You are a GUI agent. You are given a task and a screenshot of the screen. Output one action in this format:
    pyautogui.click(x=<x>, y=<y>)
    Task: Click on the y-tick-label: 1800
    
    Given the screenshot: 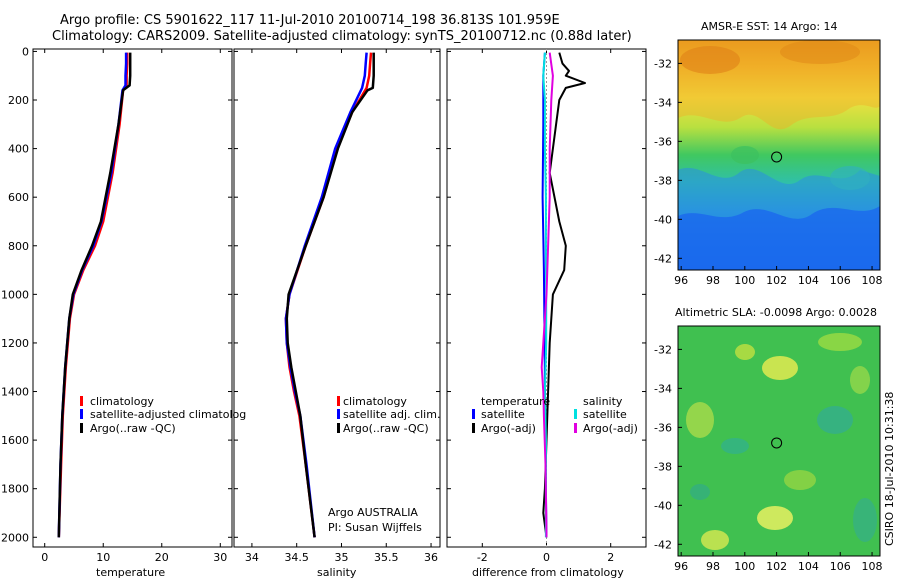 What is the action you would take?
    pyautogui.click(x=15, y=489)
    